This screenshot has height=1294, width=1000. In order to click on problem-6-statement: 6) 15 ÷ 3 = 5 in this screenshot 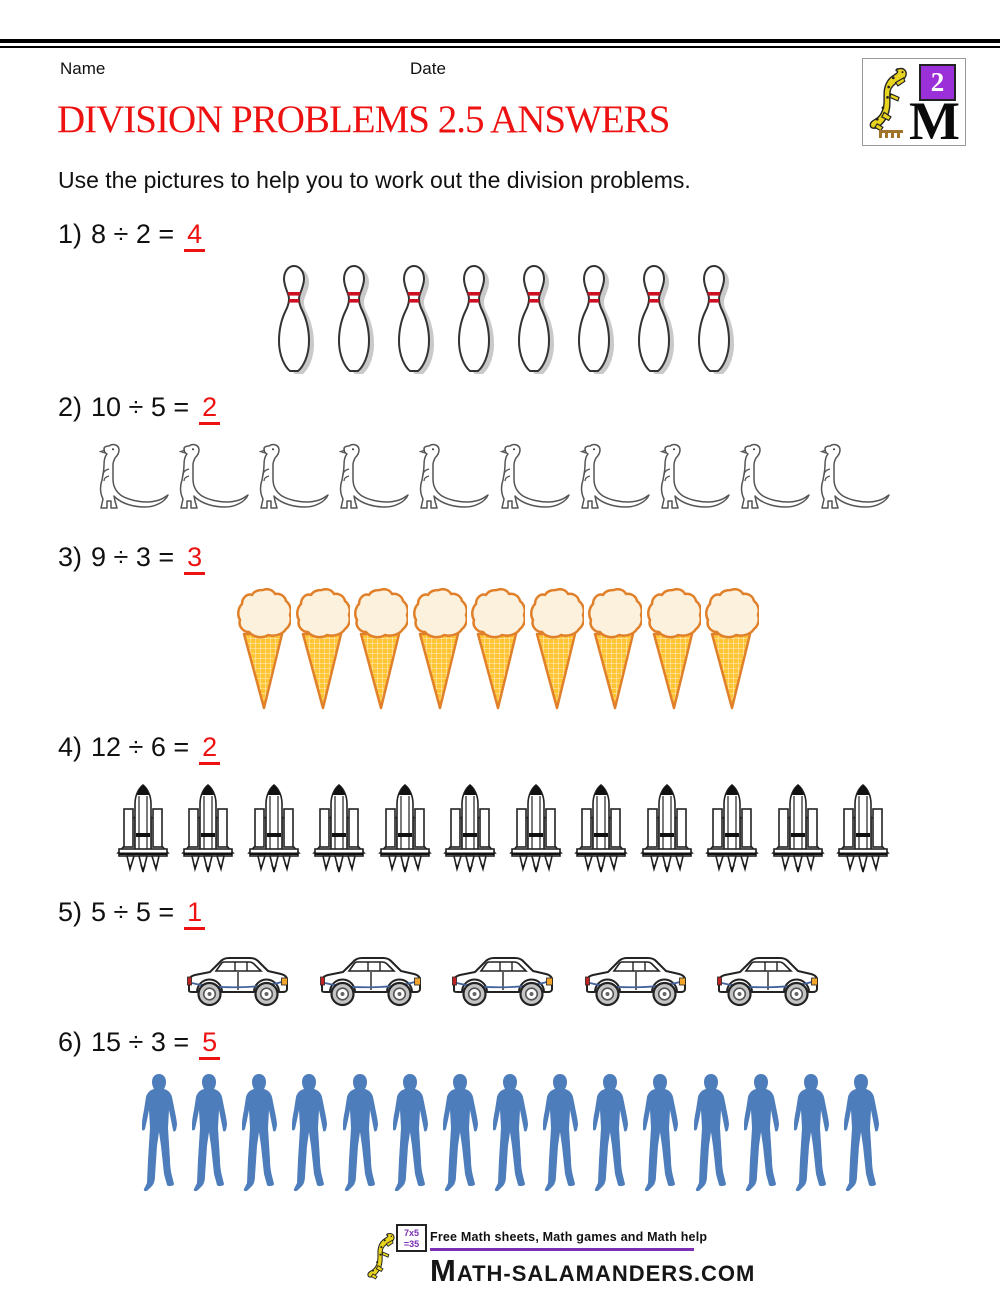, I will do `click(139, 1043)`.